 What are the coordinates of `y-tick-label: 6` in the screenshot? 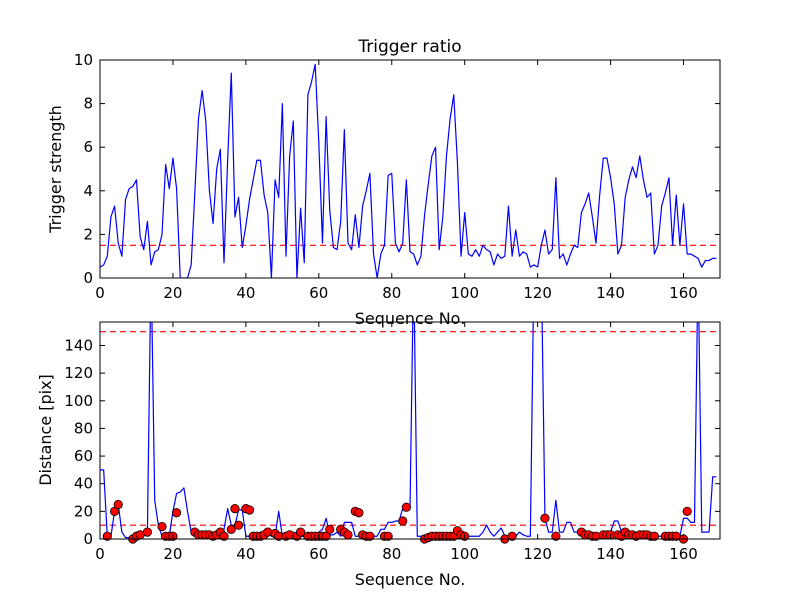 It's located at (88, 147).